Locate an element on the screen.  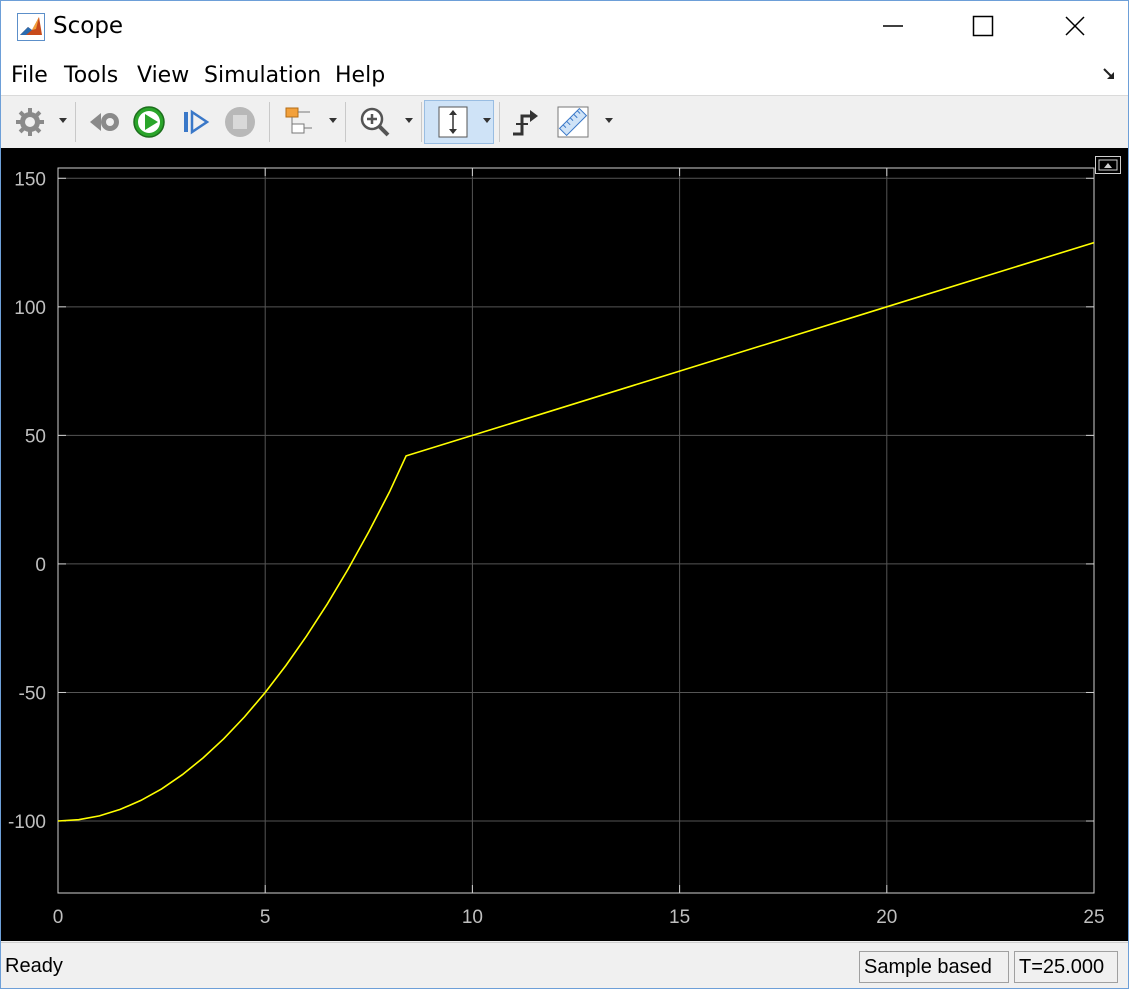
highlight-block-dropdown-icon is located at coordinates (333, 120).